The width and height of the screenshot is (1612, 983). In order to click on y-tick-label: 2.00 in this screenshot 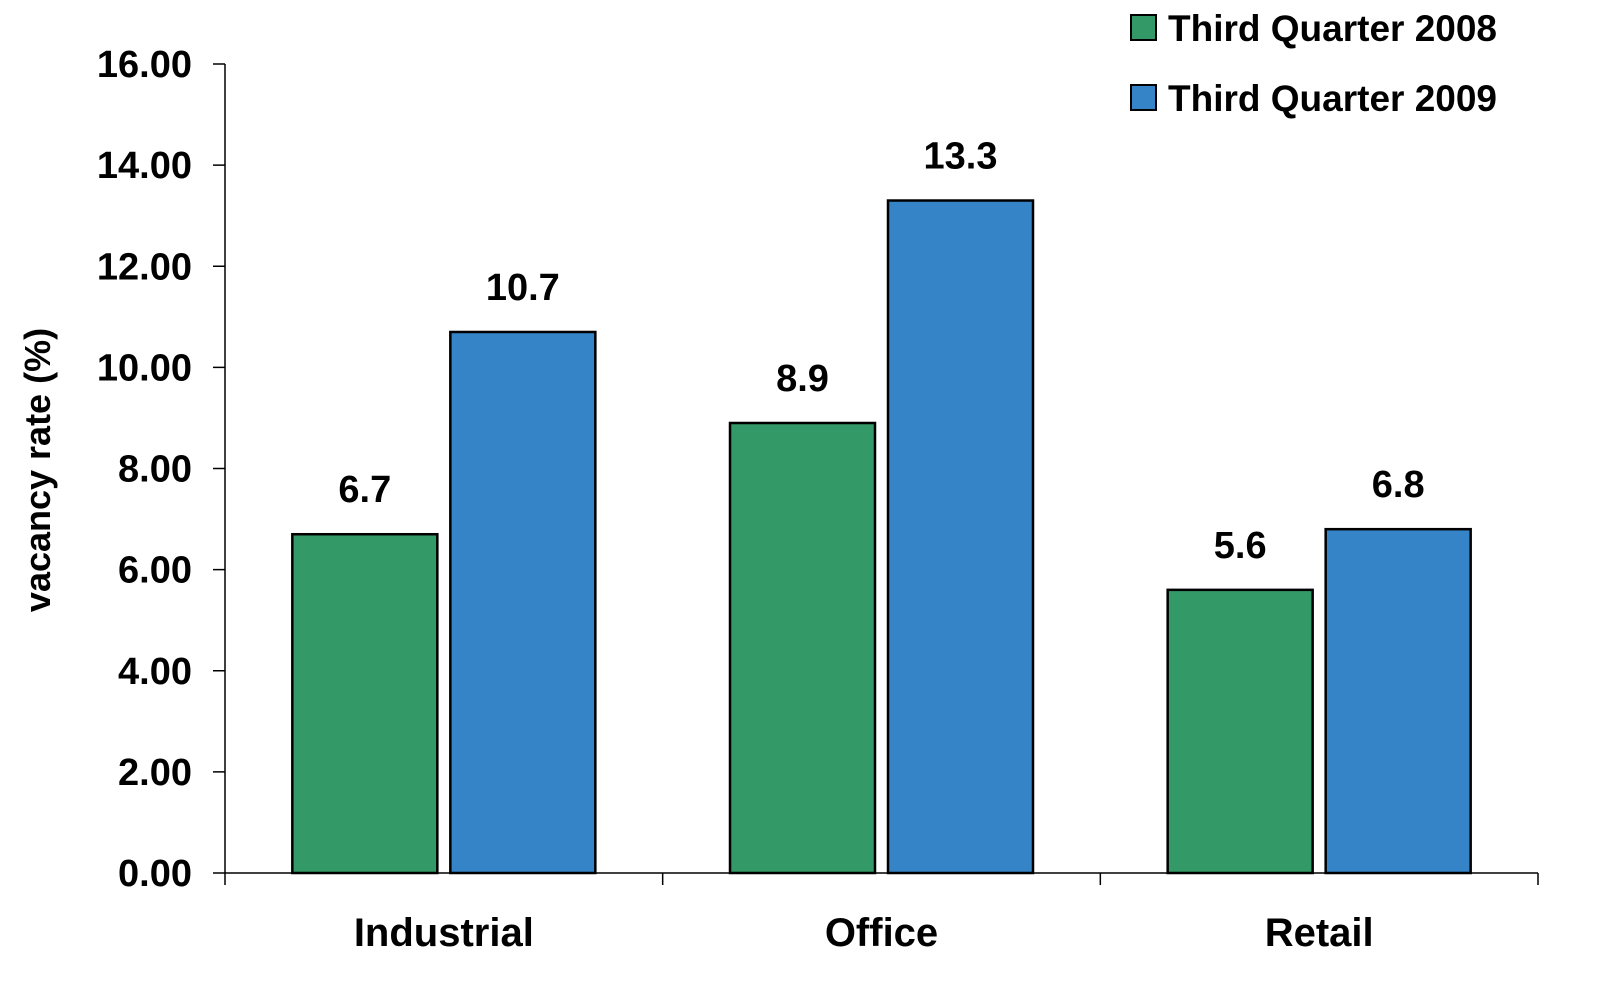, I will do `click(155, 773)`.